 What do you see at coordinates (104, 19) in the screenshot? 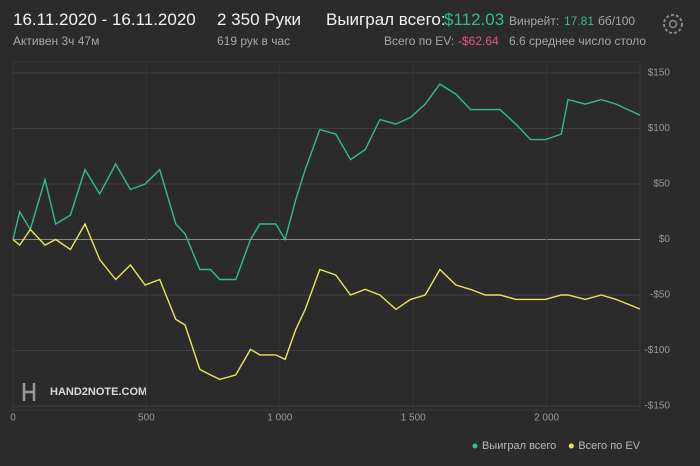
I see `date-range: 16.11.2020 - 16.11.2020` at bounding box center [104, 19].